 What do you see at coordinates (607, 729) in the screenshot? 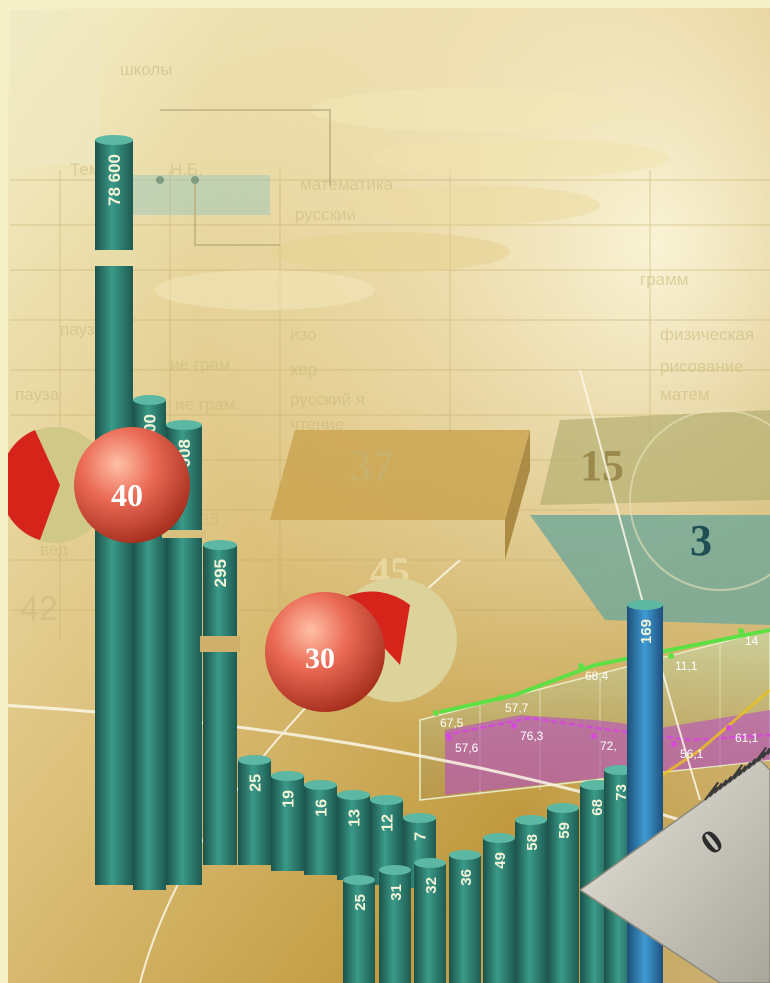
I see `lower-series-line` at bounding box center [607, 729].